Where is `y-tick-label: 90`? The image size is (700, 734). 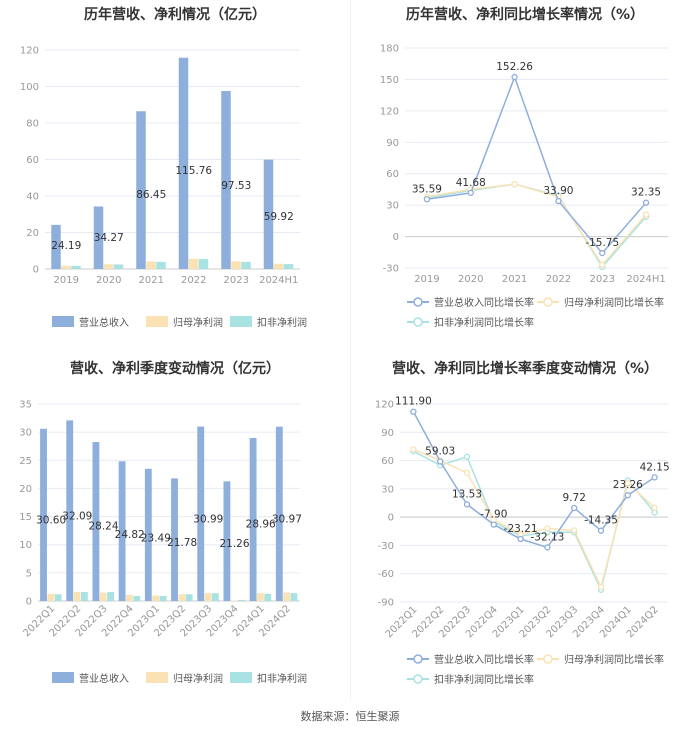
y-tick-label: 90 is located at coordinates (392, 143).